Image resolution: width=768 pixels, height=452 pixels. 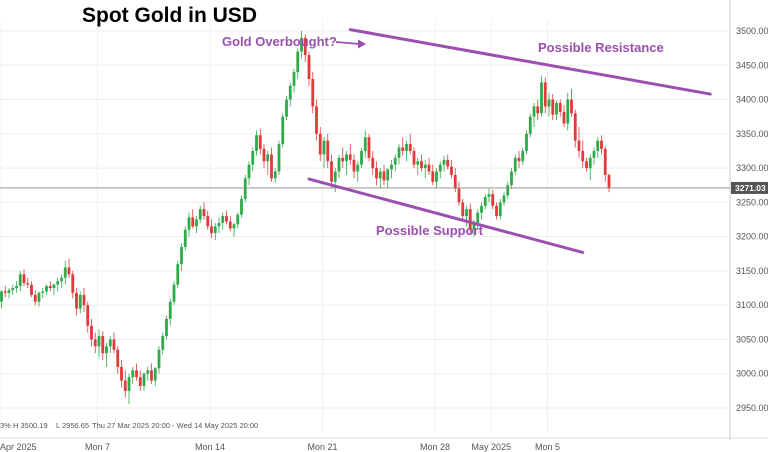 What do you see at coordinates (30, 425) in the screenshot?
I see `stats-item: H 3500.19` at bounding box center [30, 425].